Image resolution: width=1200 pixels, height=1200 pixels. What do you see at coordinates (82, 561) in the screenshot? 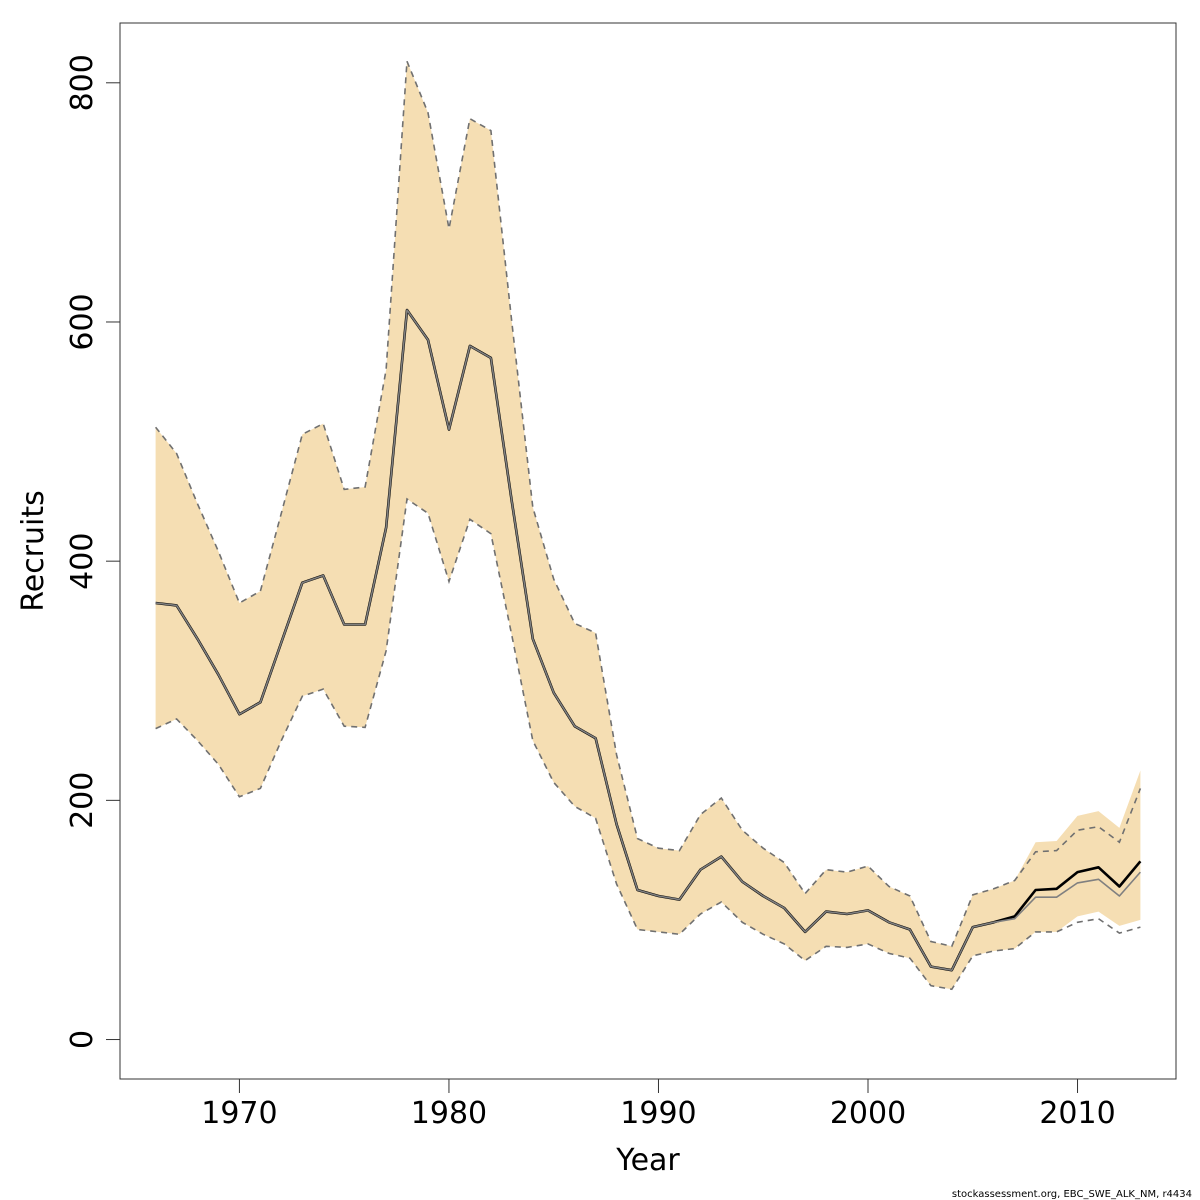
I see `y-tick-label: 400` at bounding box center [82, 561].